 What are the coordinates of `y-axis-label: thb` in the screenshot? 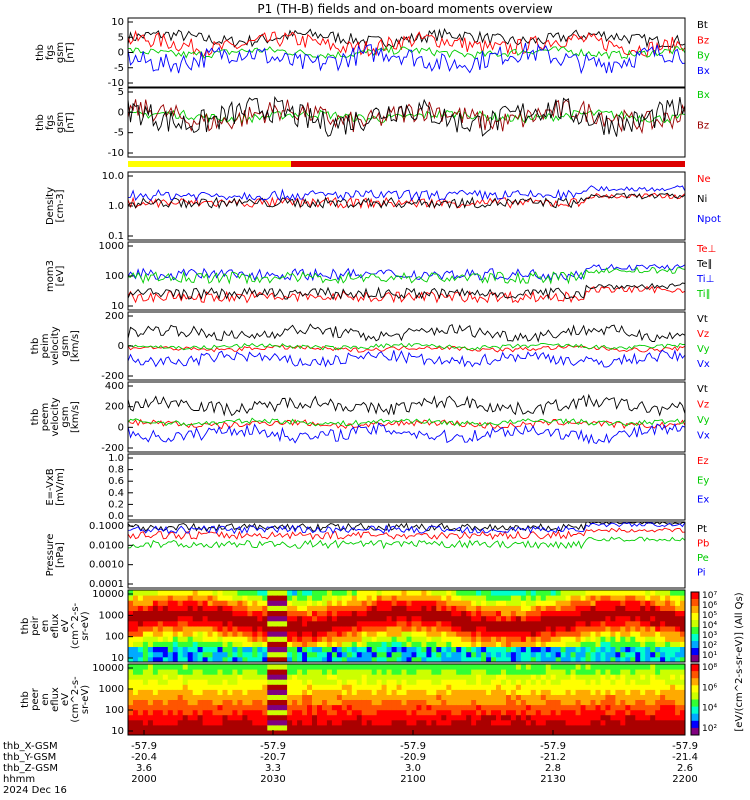 It's located at (40, 52).